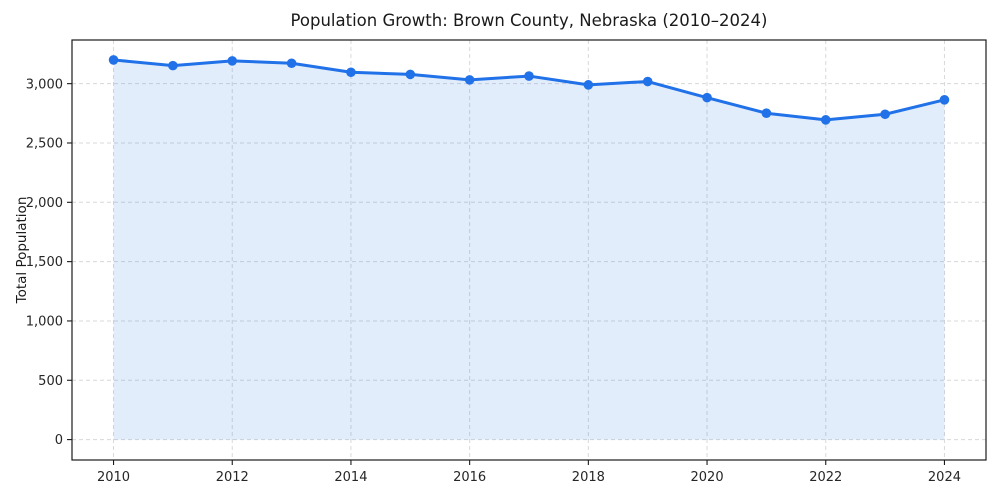  What do you see at coordinates (944, 477) in the screenshot?
I see `x-tick-label-2024: 2024` at bounding box center [944, 477].